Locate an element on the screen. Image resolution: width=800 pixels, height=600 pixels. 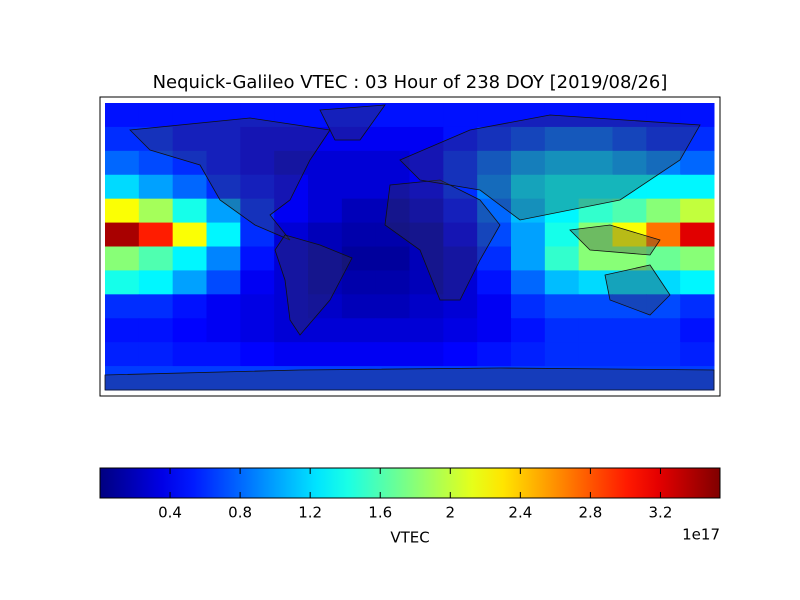
africa is located at coordinates (442, 240).